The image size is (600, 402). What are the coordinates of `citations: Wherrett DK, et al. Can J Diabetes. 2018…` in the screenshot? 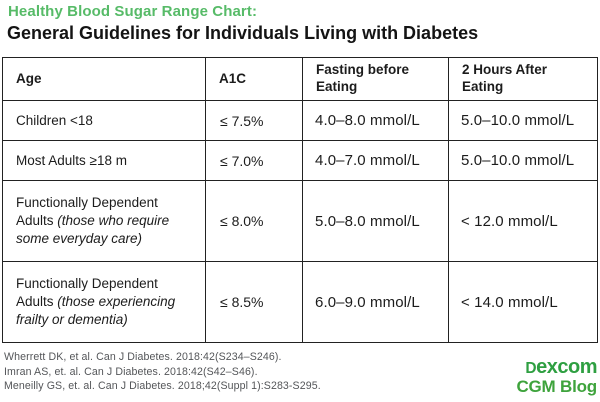 It's located at (162, 372).